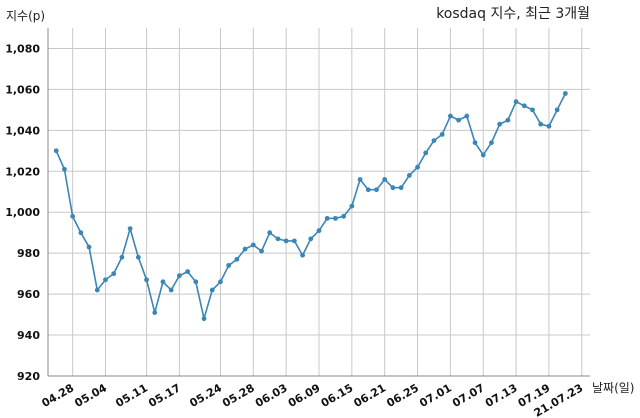  I want to click on y-tick-label: 980, so click(28, 253).